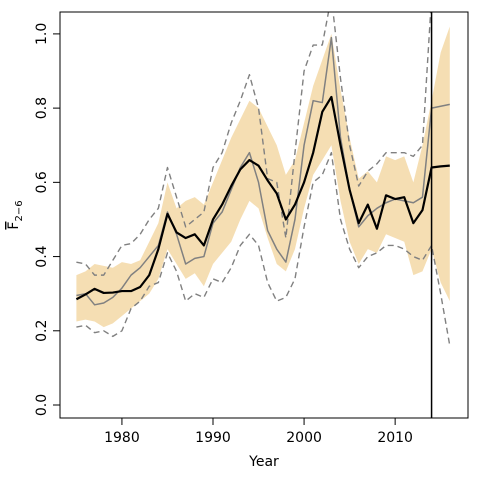 This screenshot has height=480, width=480. Describe the element at coordinates (14, 226) in the screenshot. I see `y-axis-label-main: F` at that location.